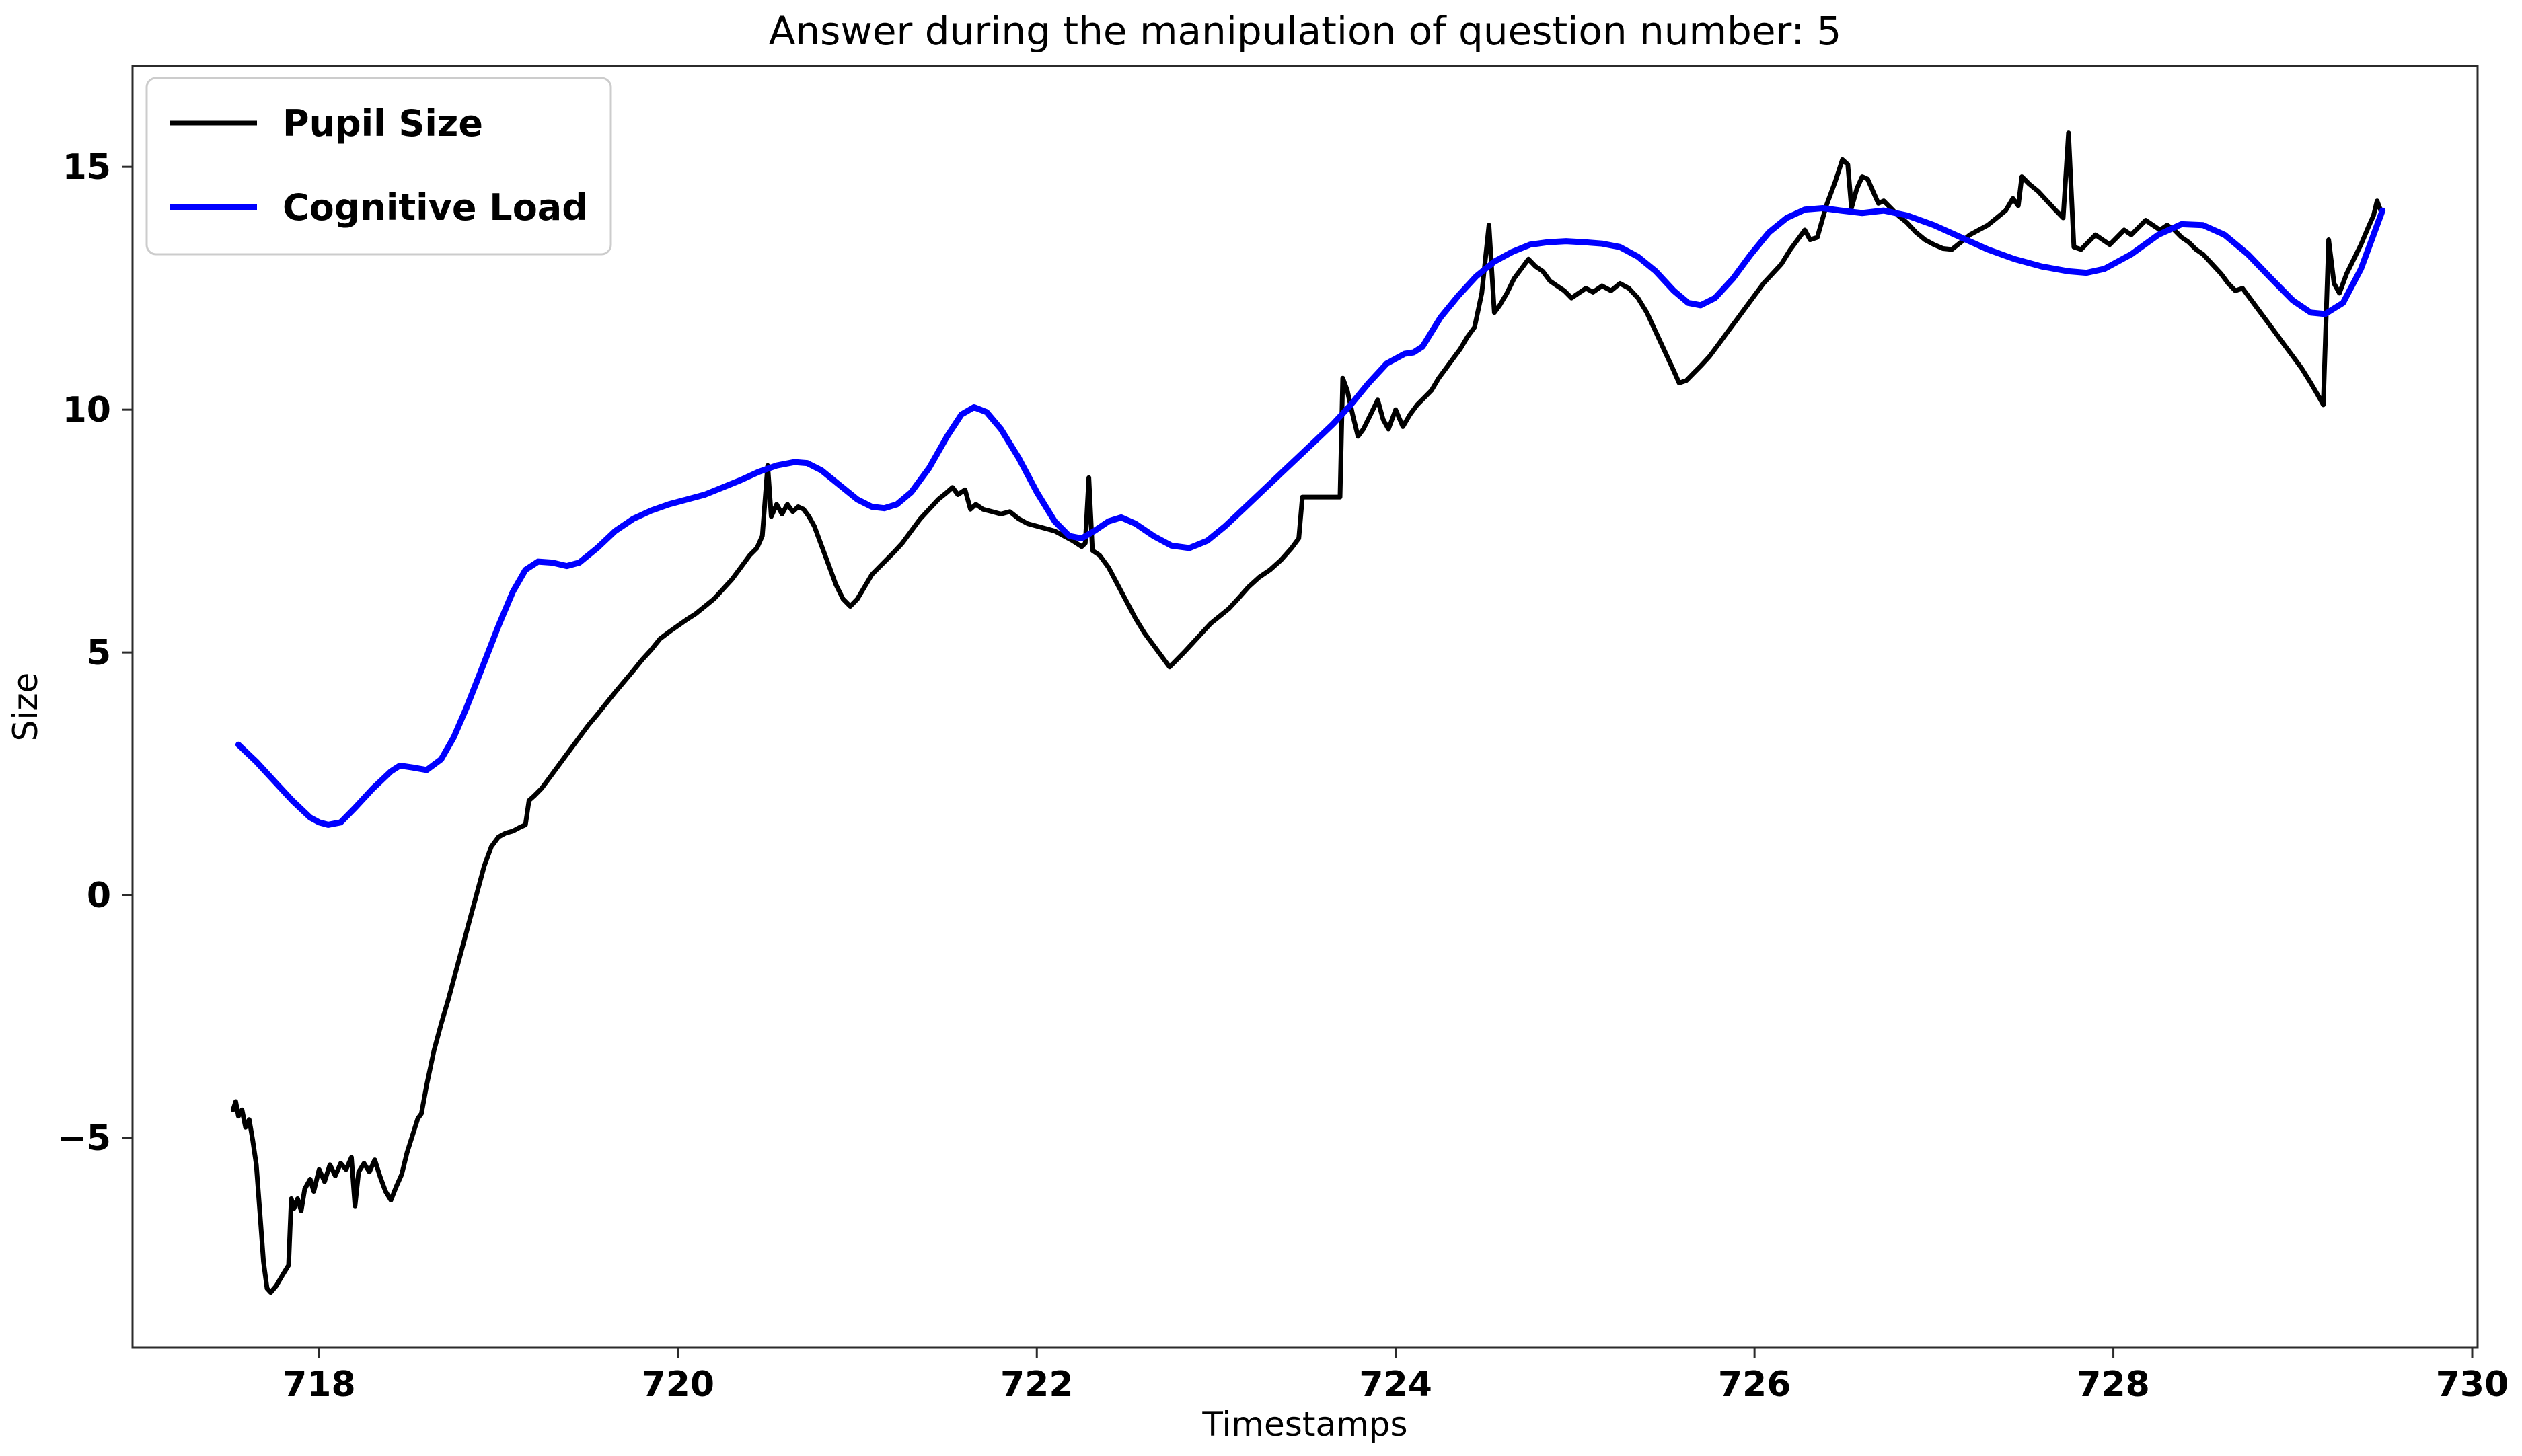 The image size is (2522, 1456). What do you see at coordinates (1304, 1424) in the screenshot?
I see `x-axis-label: Timestamps` at bounding box center [1304, 1424].